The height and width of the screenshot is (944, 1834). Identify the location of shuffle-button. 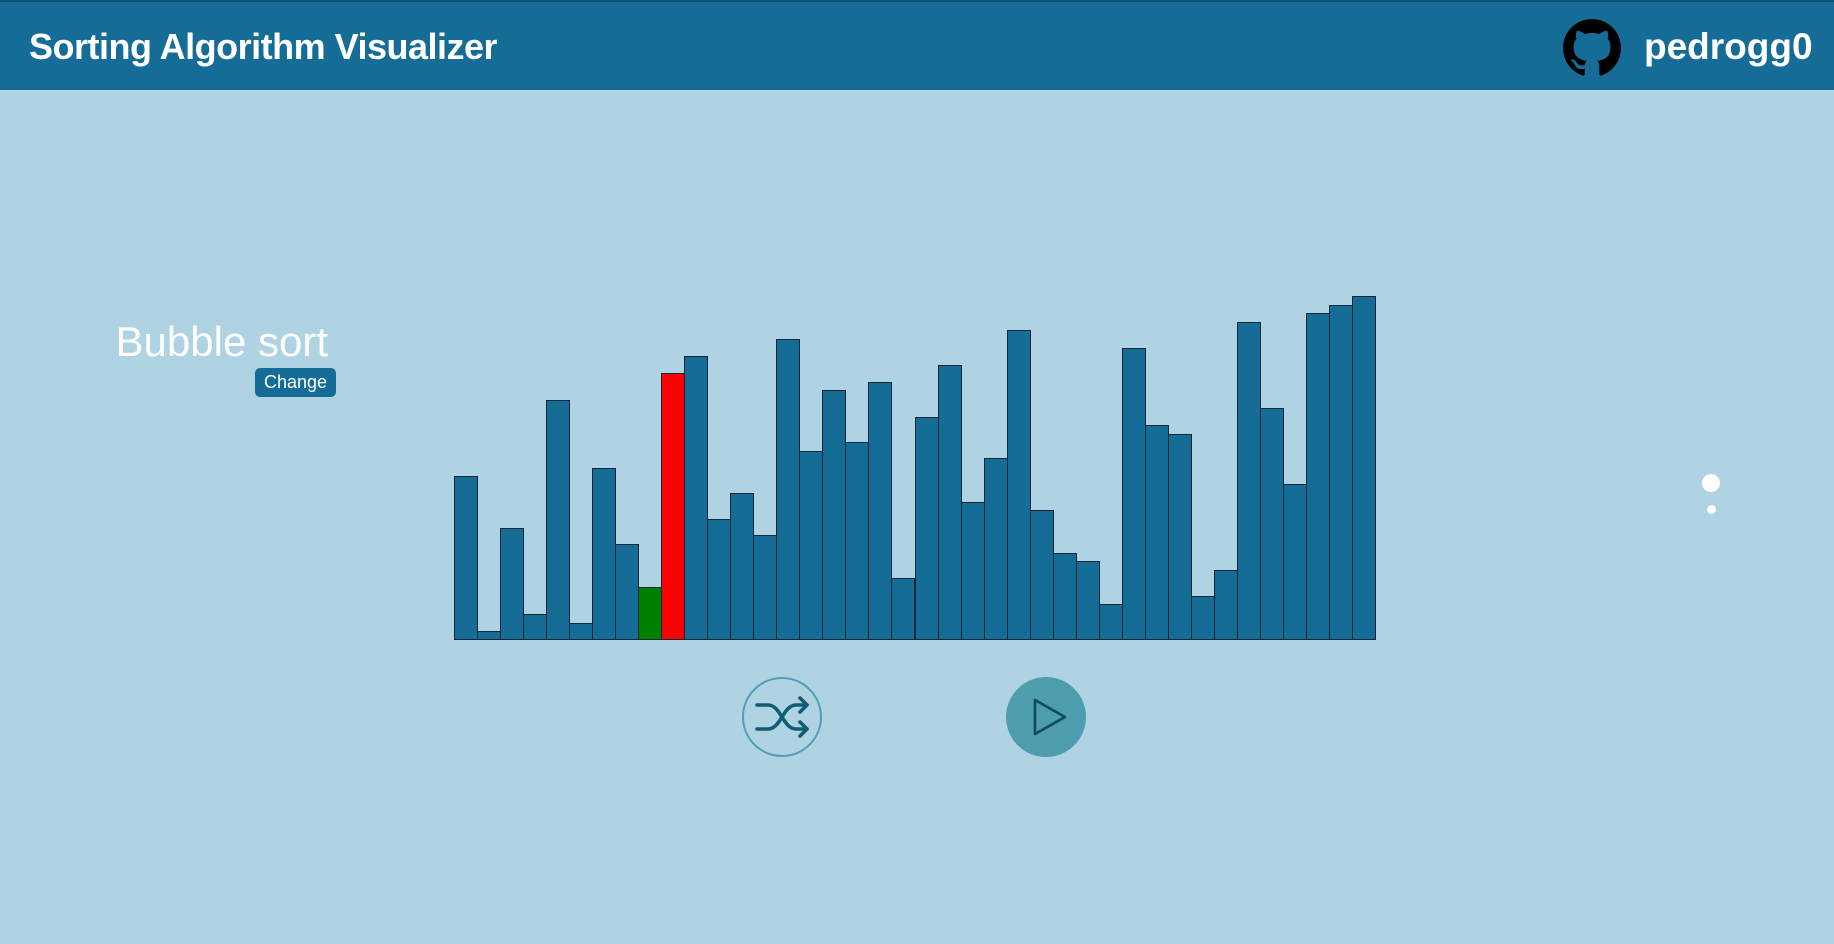
(782, 717).